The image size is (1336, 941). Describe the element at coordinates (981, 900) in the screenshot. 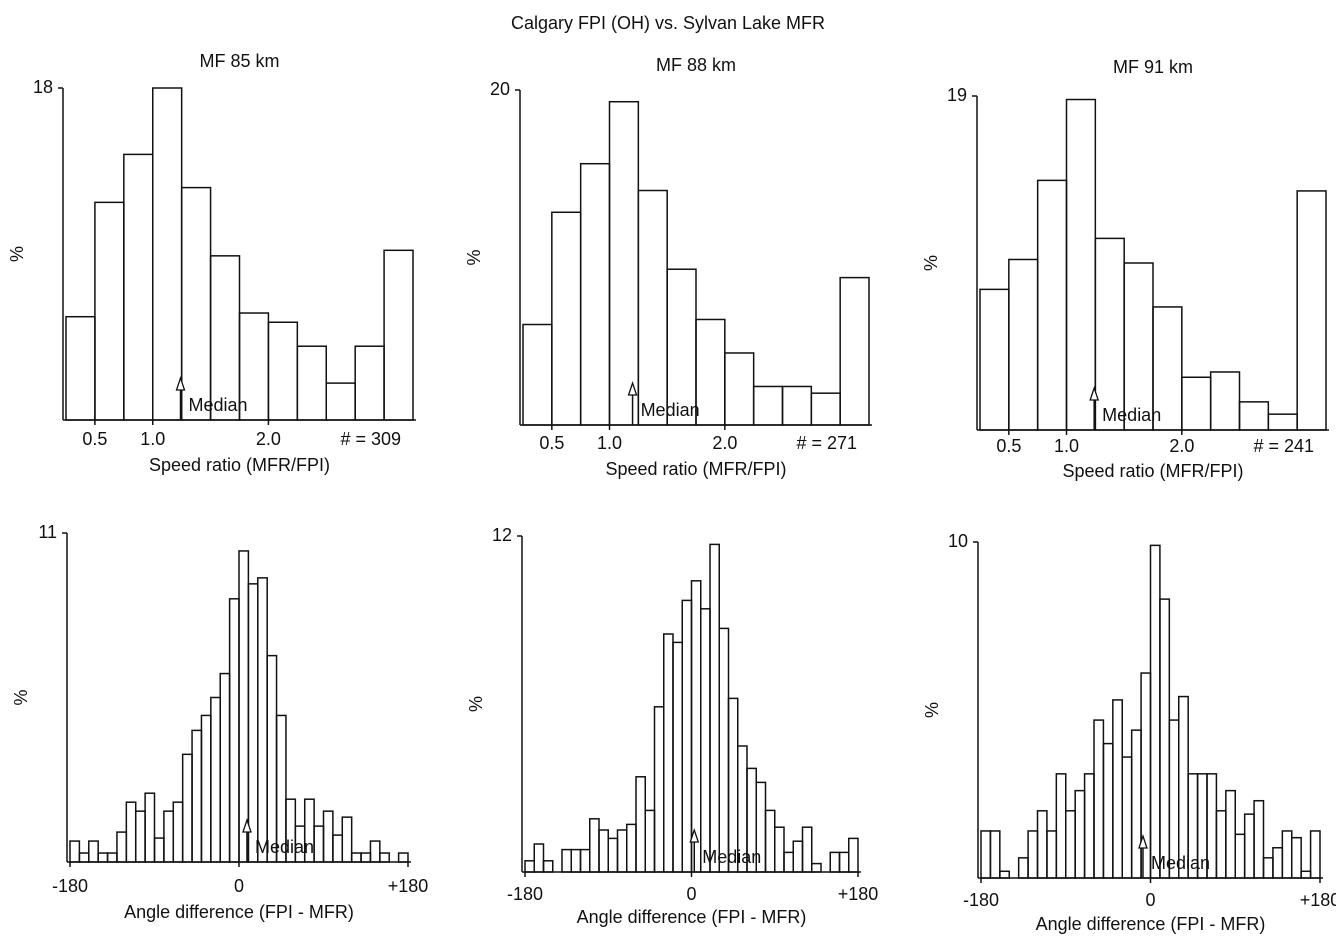

I see `x-tick-label: -180` at that location.